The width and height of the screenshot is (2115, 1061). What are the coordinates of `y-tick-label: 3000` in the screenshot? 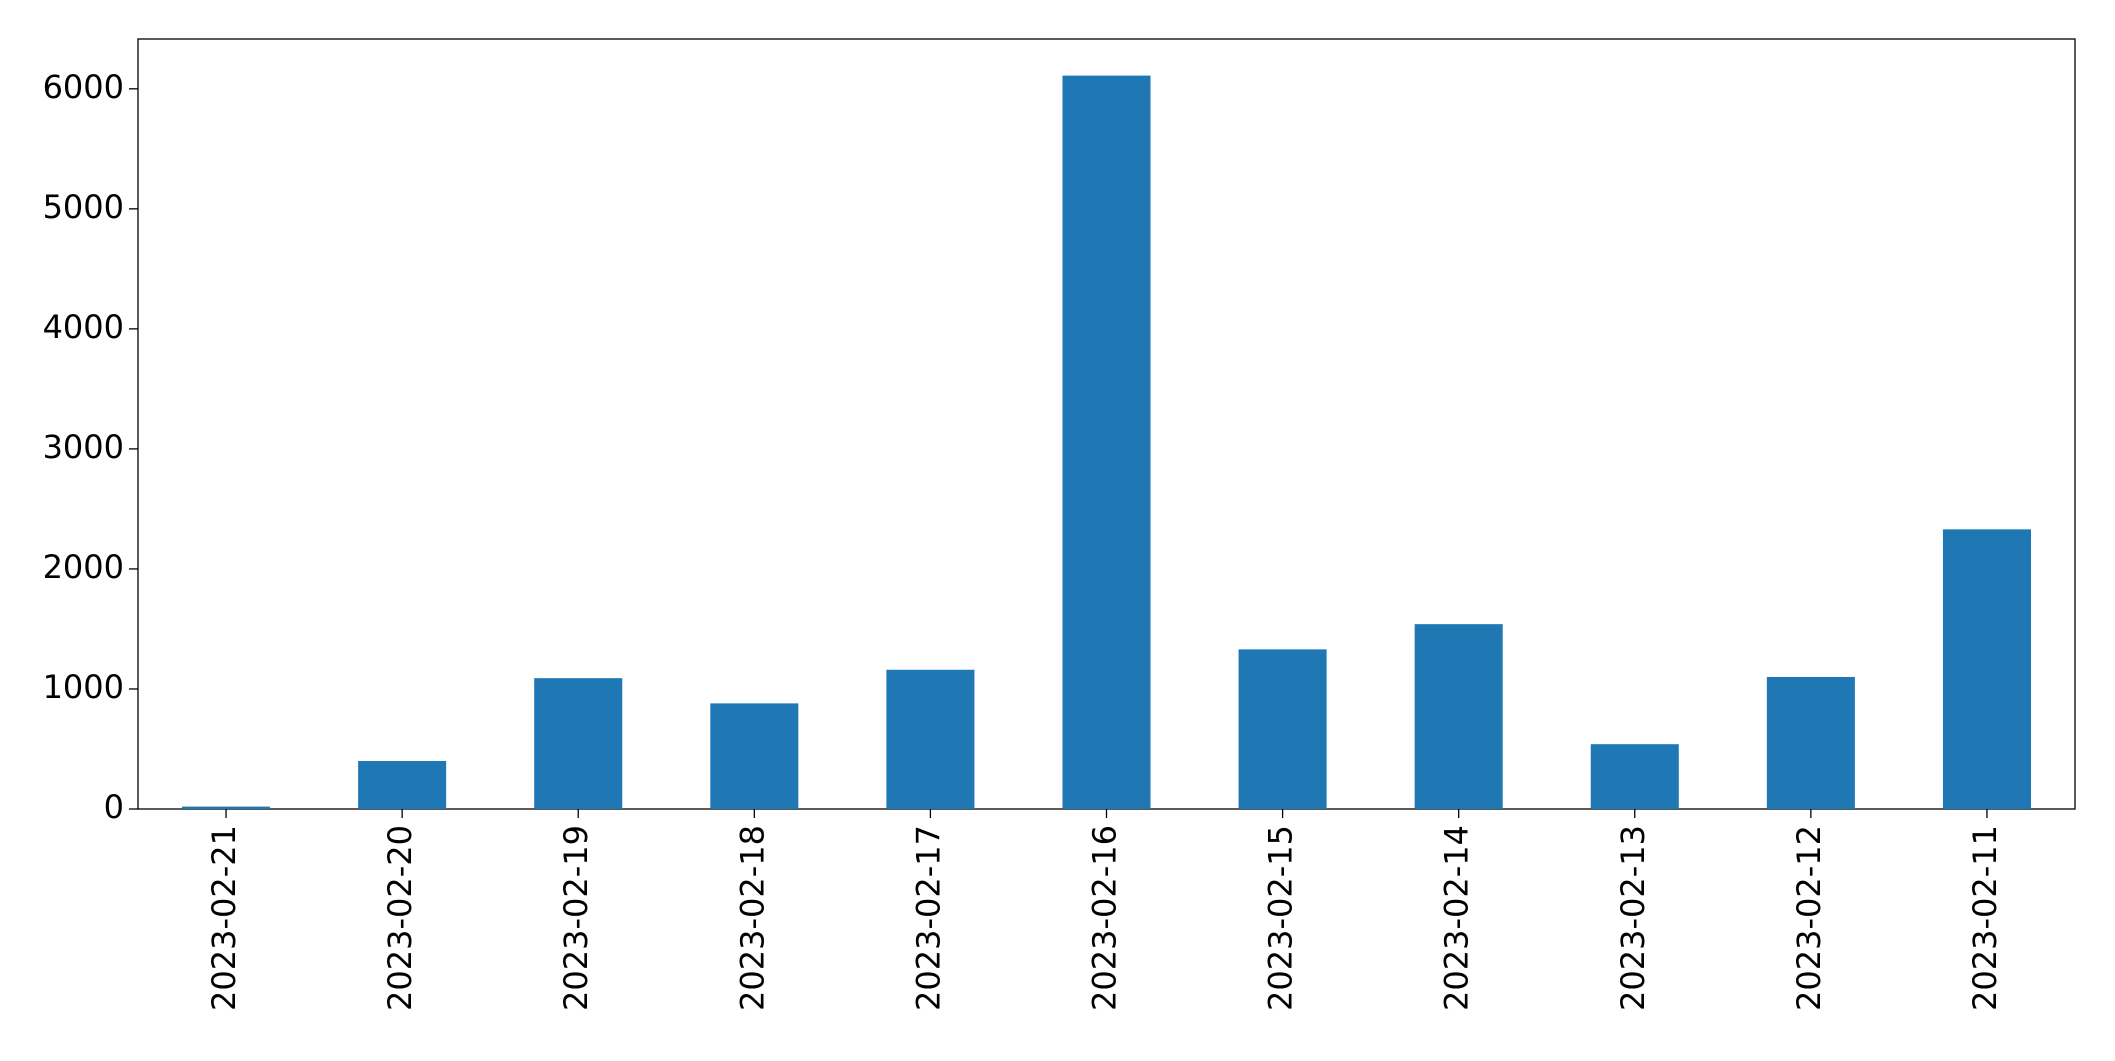 It's located at (83, 447).